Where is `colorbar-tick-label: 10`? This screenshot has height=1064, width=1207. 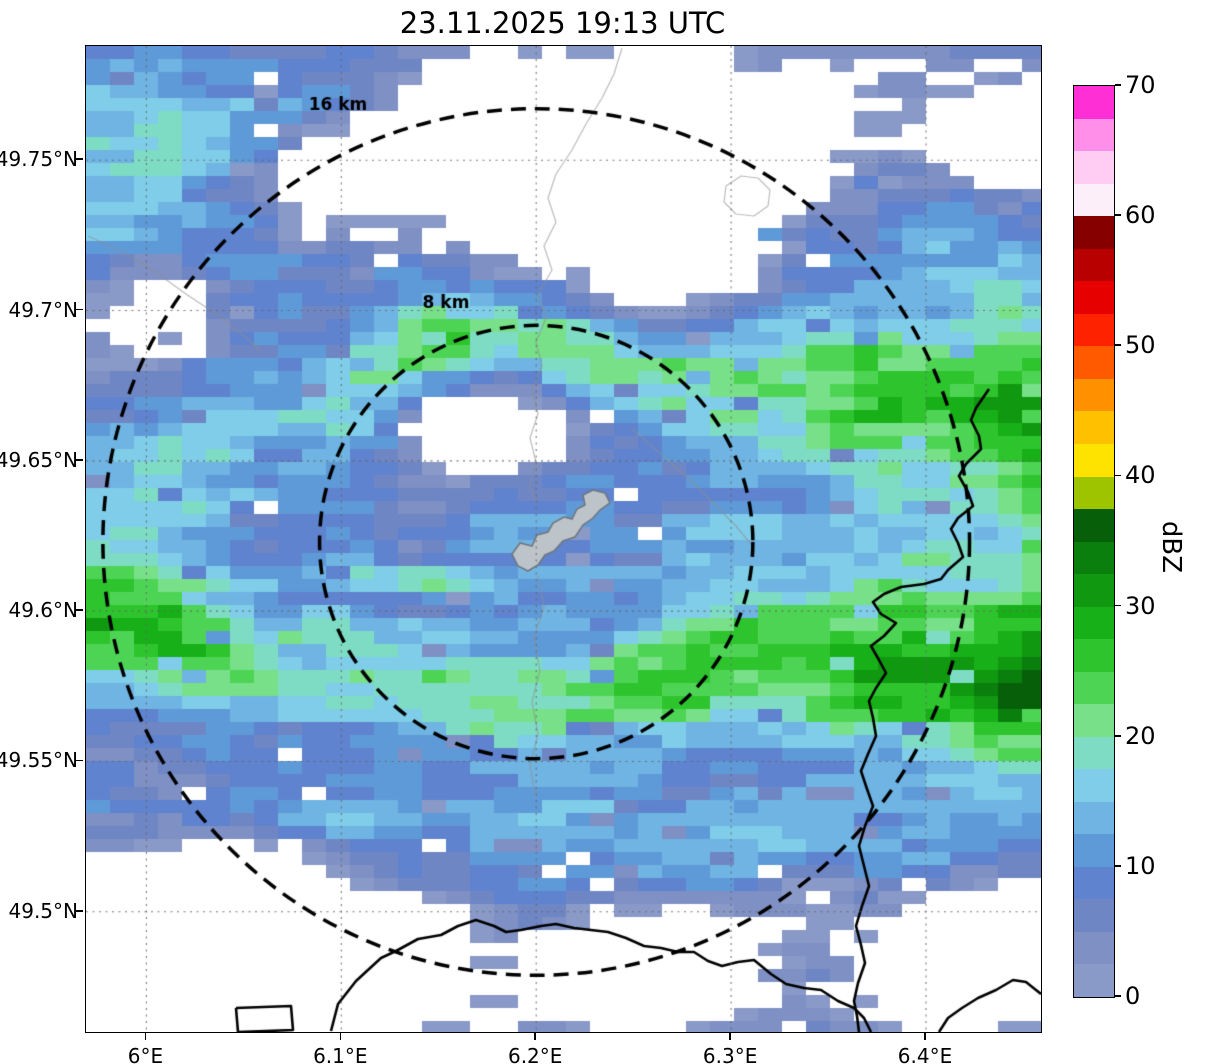
colorbar-tick-label: 10 is located at coordinates (1140, 865).